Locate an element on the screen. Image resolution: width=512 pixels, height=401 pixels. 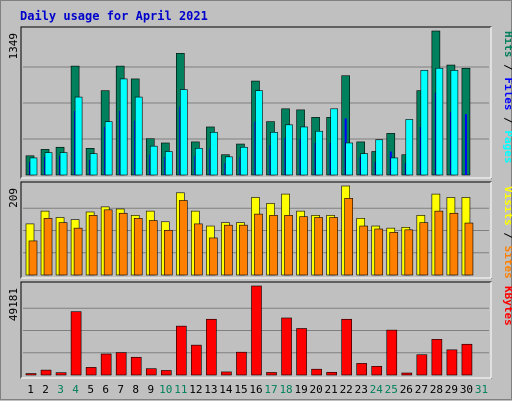
x-tick-day-21: 21 is located at coordinates (331, 389).